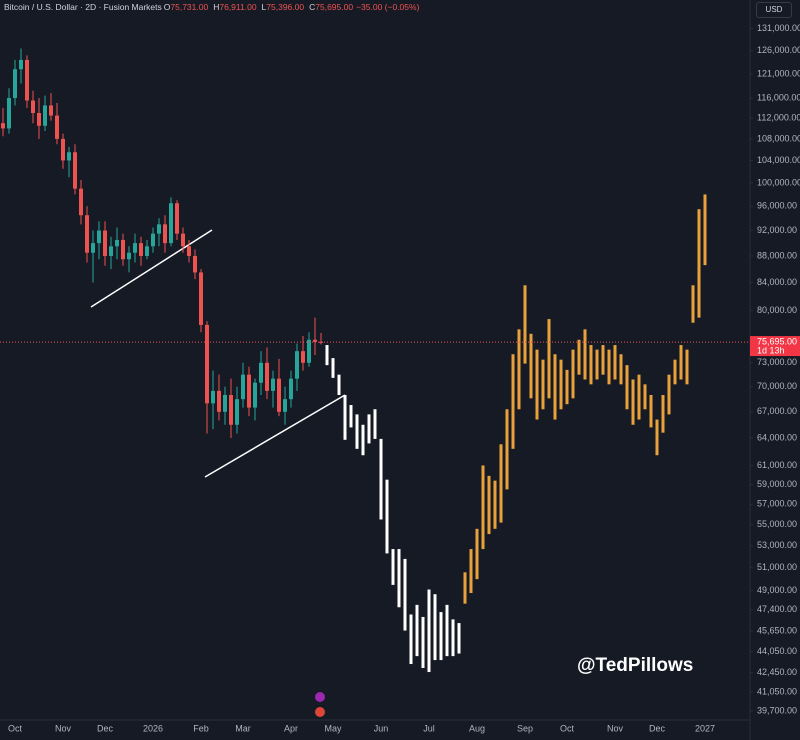 The height and width of the screenshot is (740, 800). What do you see at coordinates (778, 160) in the screenshot?
I see `y-tick-label: 104,000.00` at bounding box center [778, 160].